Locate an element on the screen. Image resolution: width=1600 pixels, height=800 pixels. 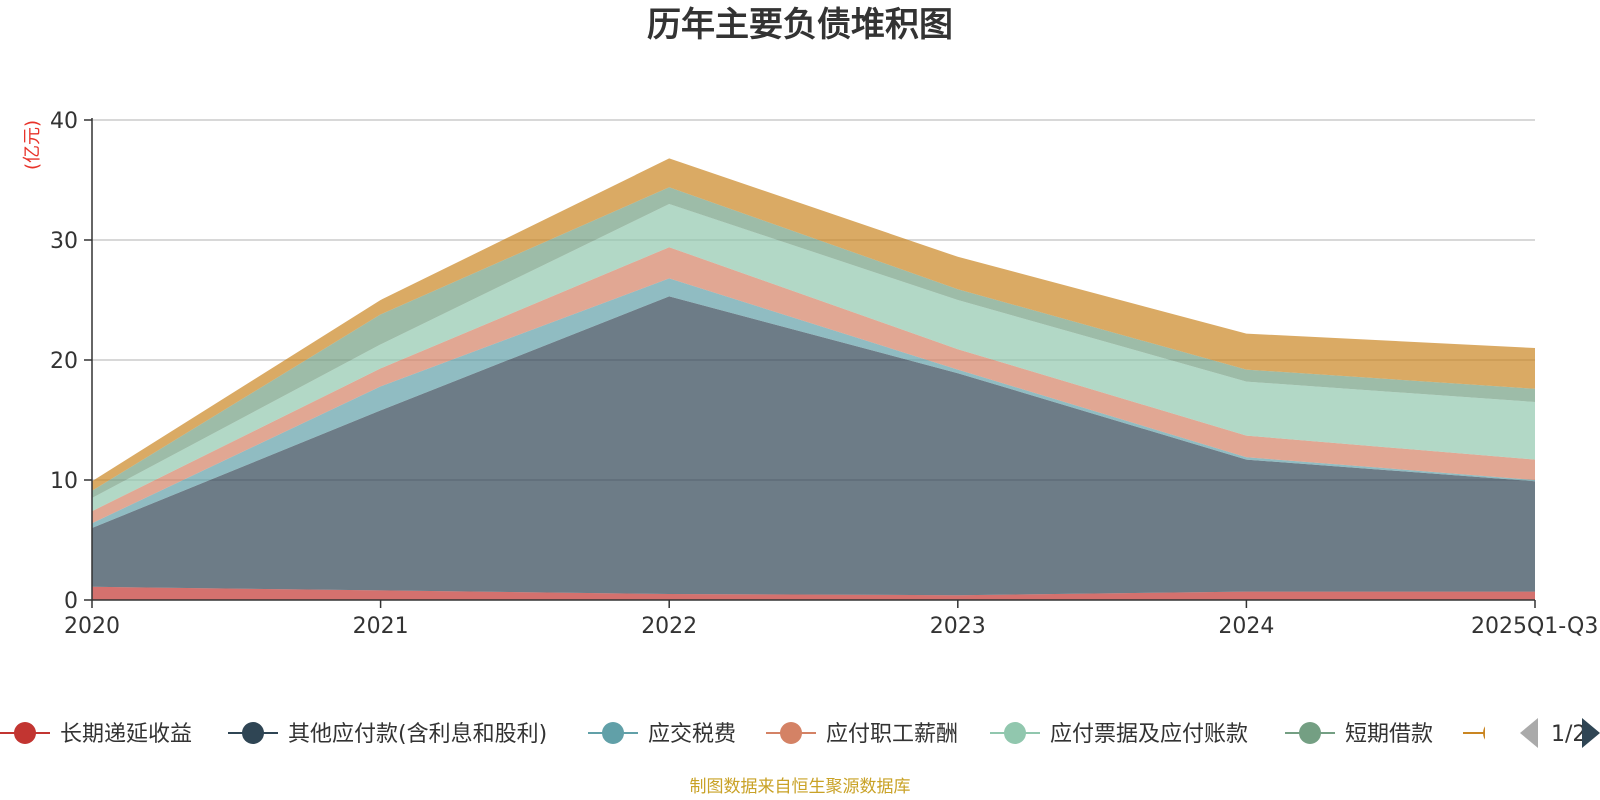
legend-item-truncated is located at coordinates (1494, 733).